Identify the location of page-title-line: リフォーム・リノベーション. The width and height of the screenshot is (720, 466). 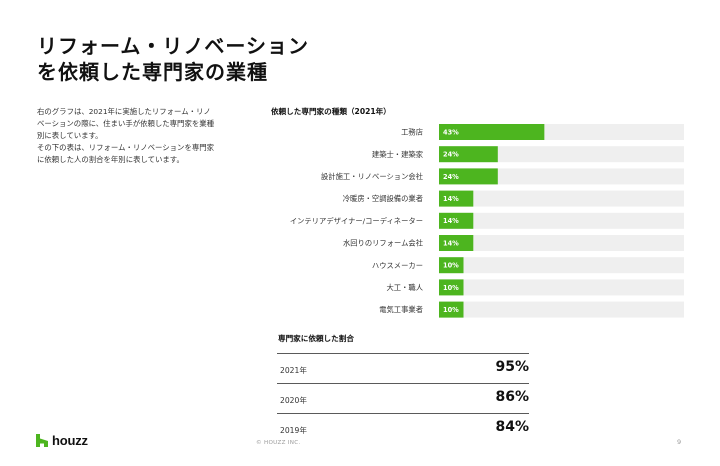
(173, 46).